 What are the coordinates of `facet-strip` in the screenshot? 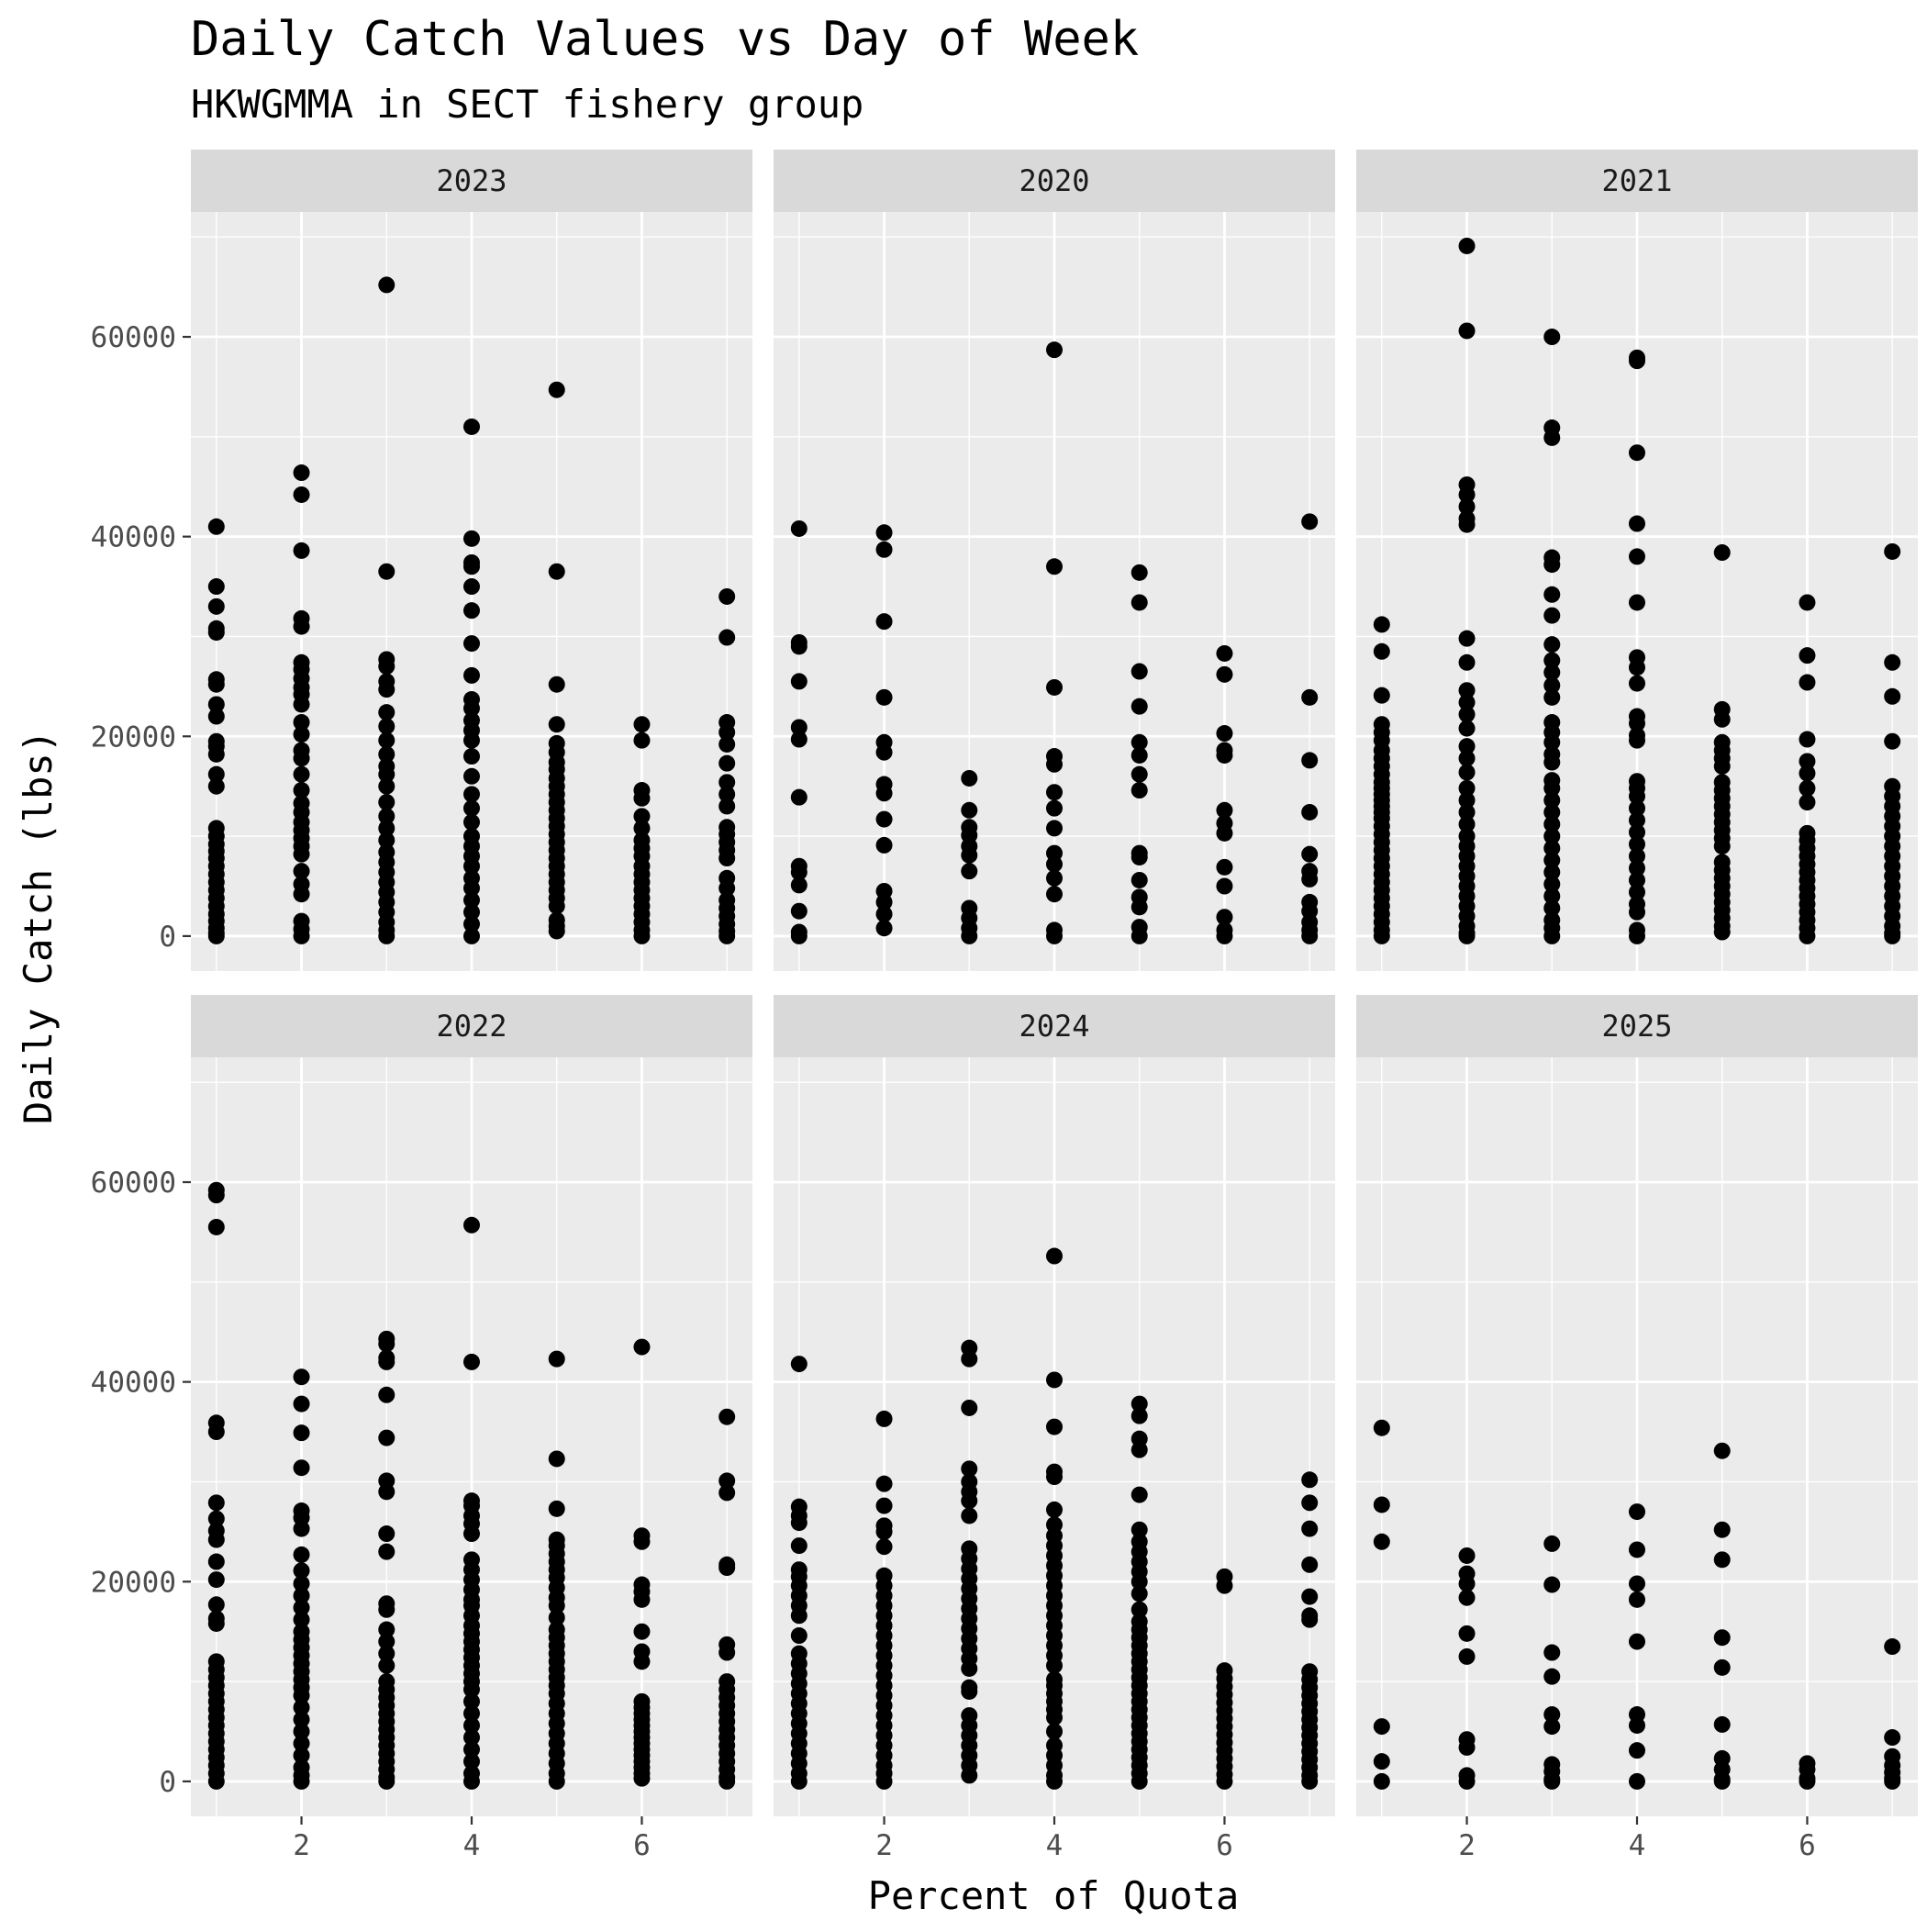 It's located at (1637, 1026).